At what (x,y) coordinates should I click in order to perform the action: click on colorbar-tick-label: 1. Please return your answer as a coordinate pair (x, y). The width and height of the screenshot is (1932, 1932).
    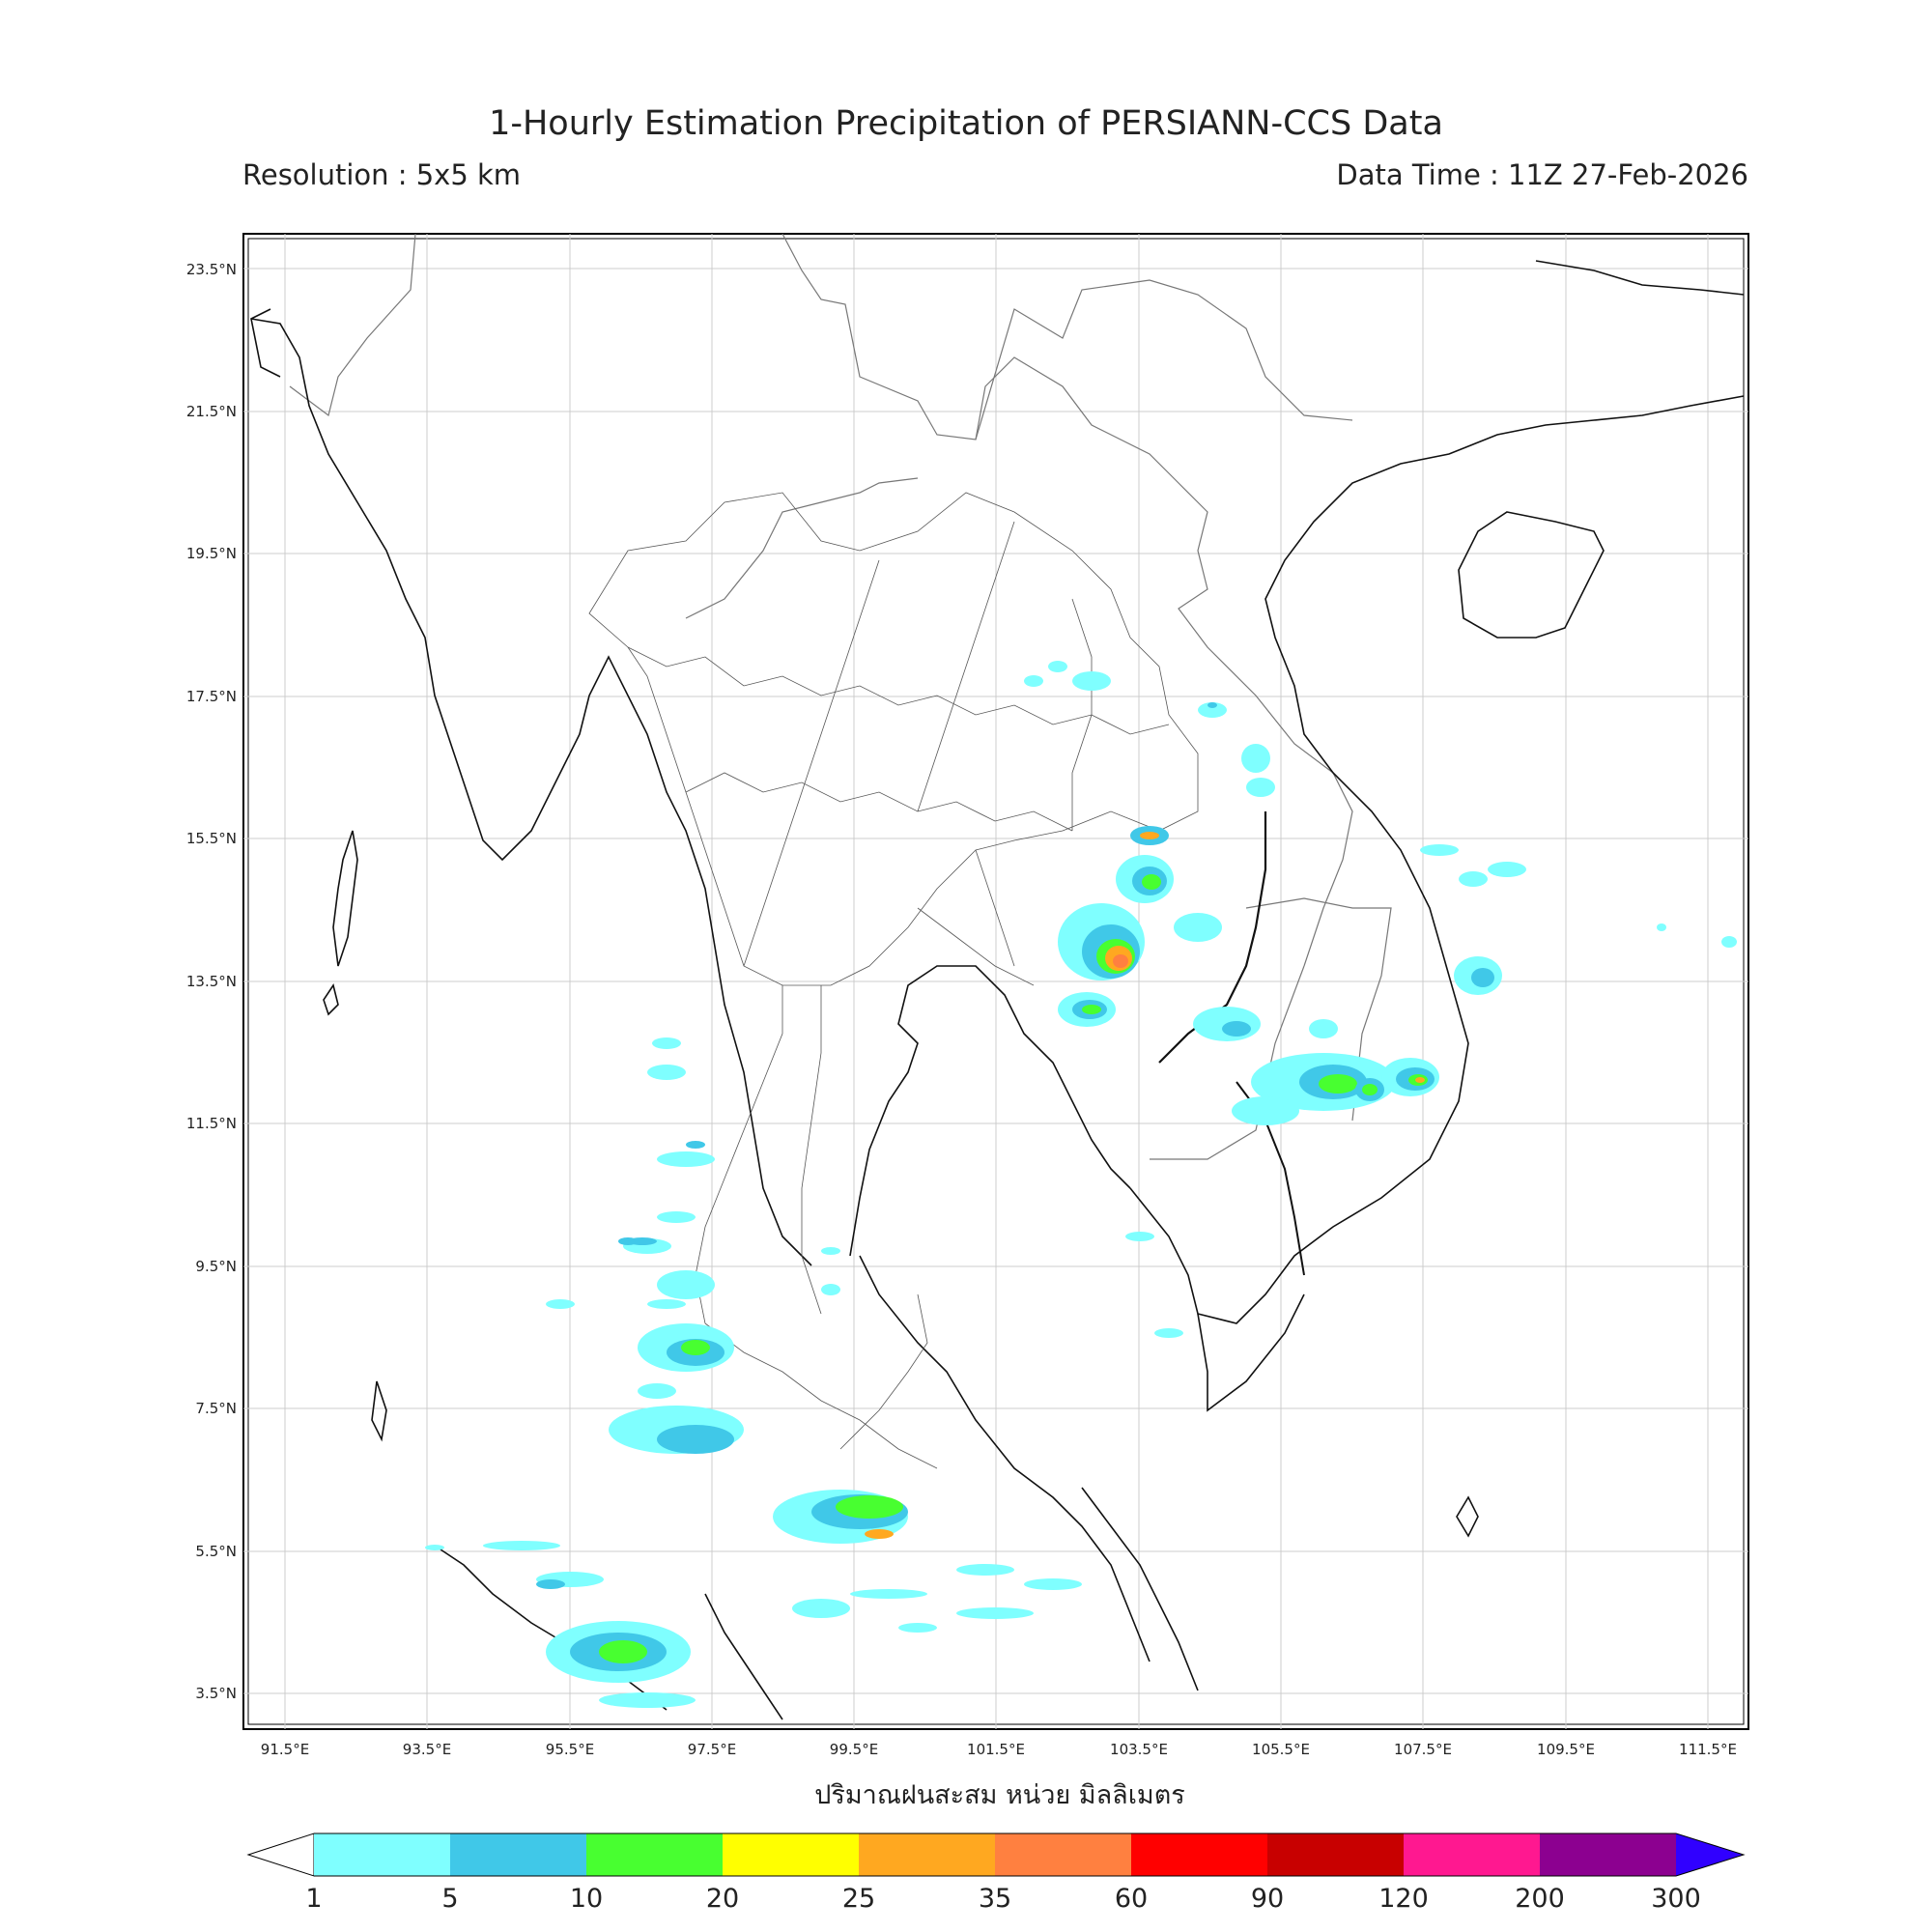
    Looking at the image, I should click on (314, 1899).